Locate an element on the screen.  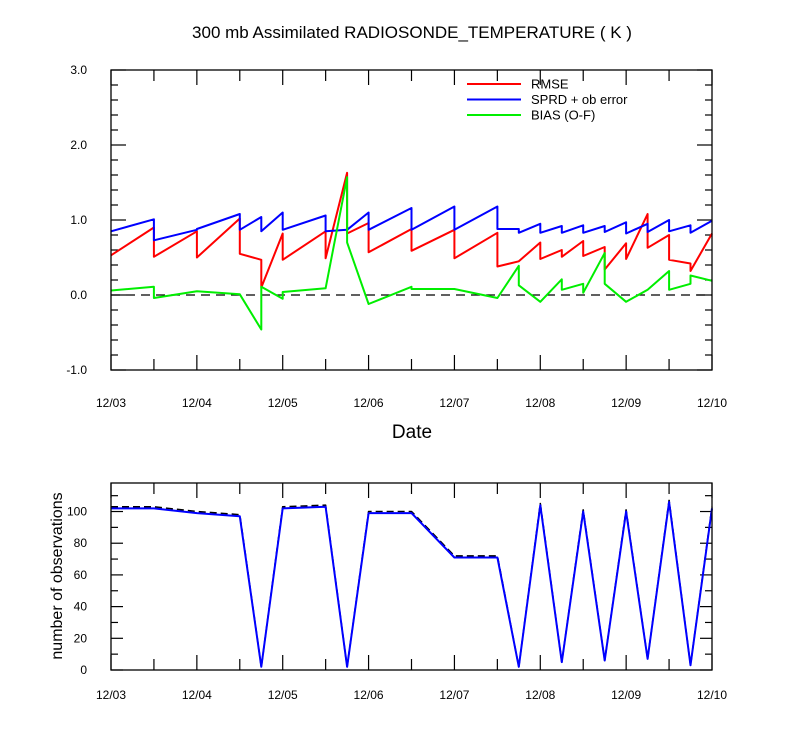
y-tick-label: 100 is located at coordinates (77, 512).